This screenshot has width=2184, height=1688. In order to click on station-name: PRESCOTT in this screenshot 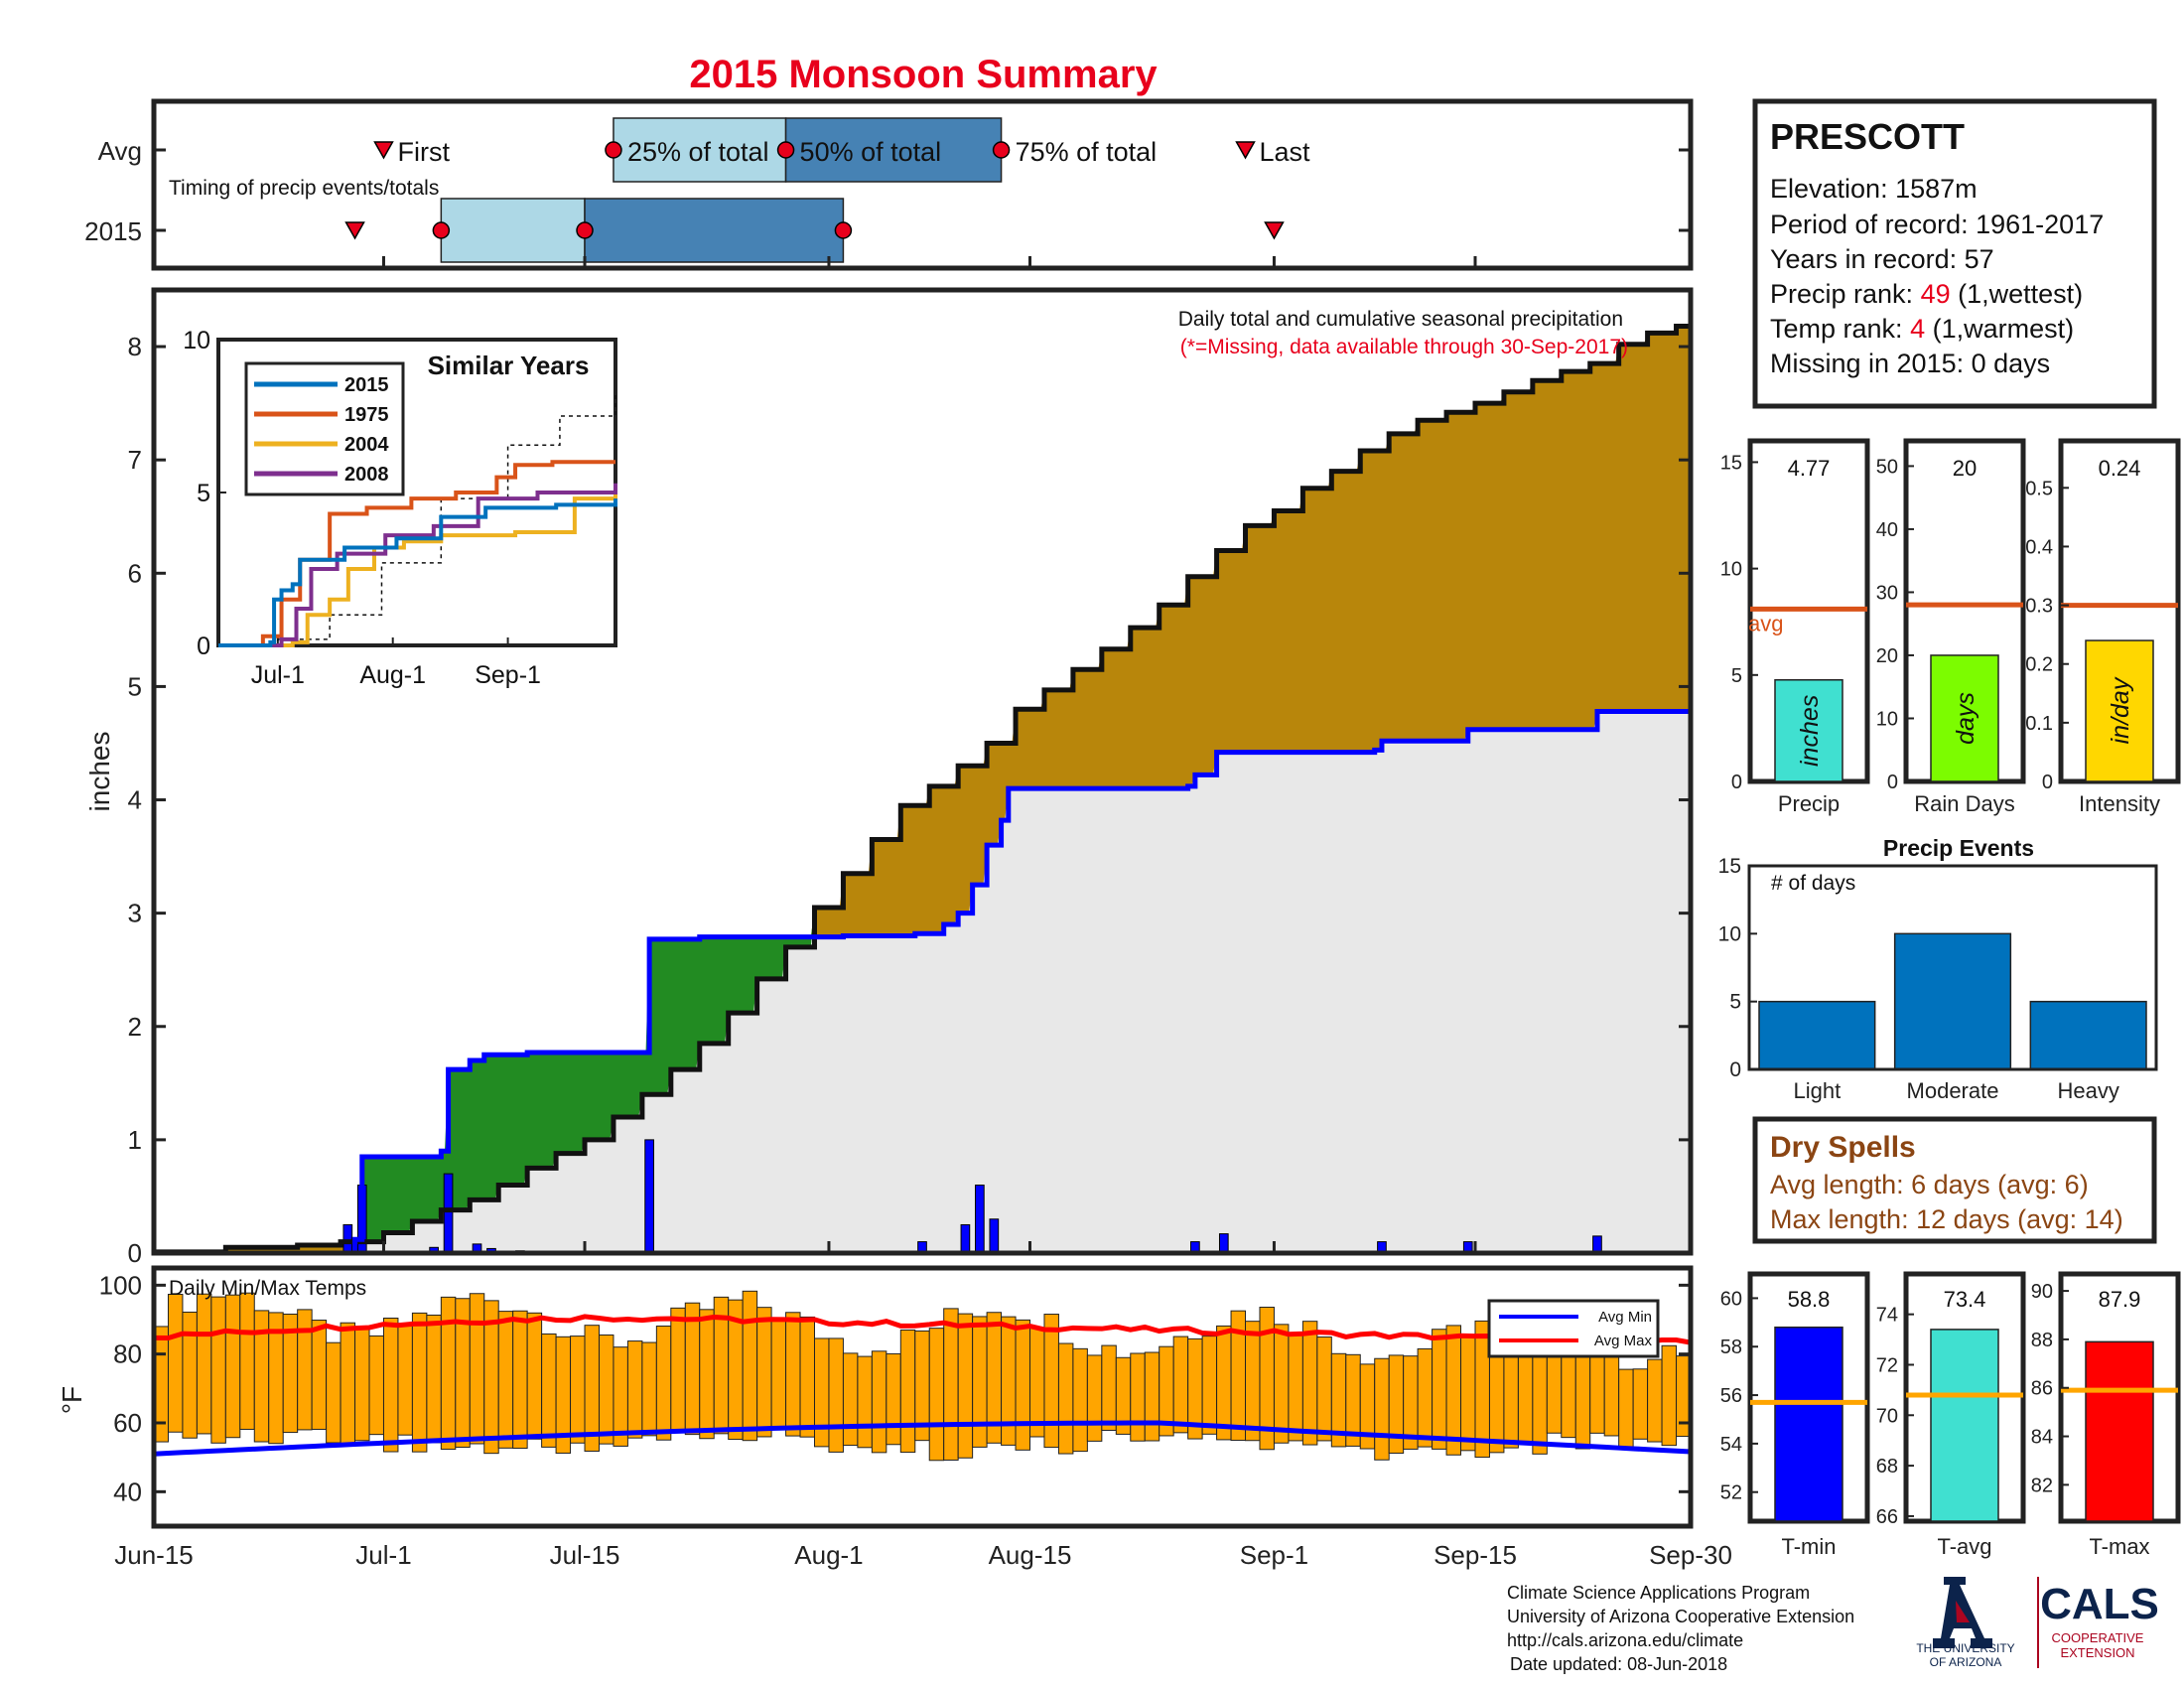, I will do `click(1867, 136)`.